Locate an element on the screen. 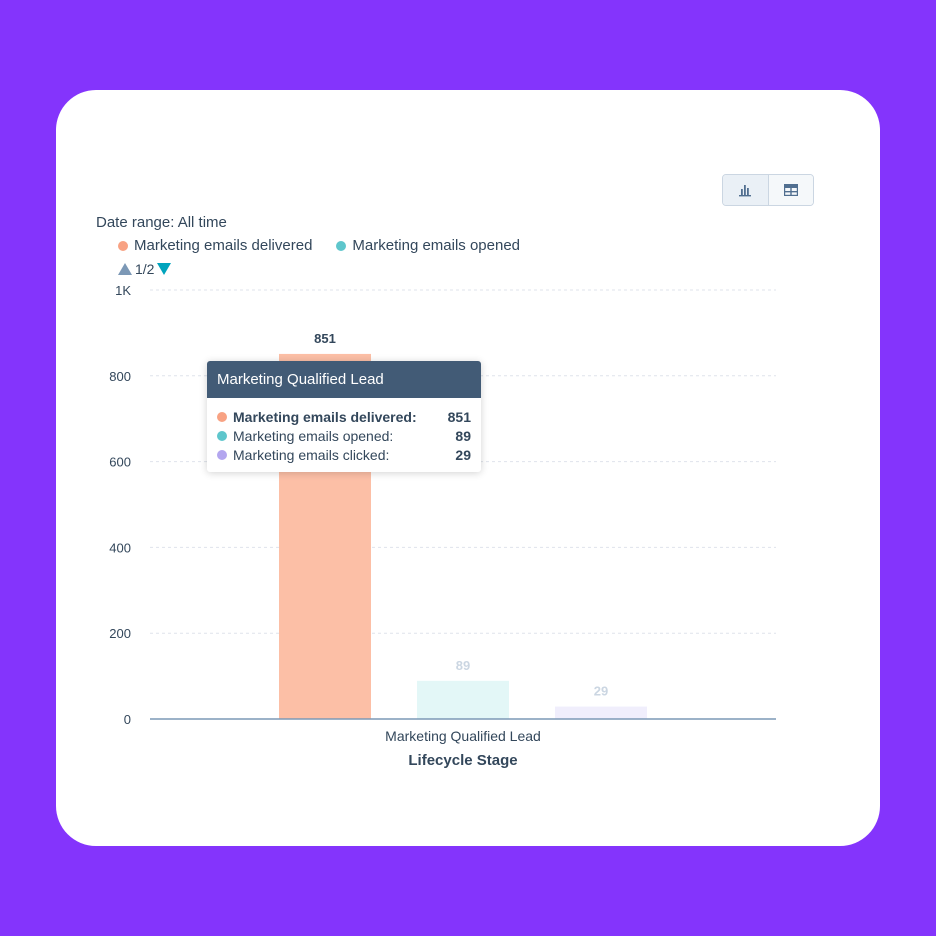  tooltip-row-opened: Marketing emails opened: 89 is located at coordinates (344, 435).